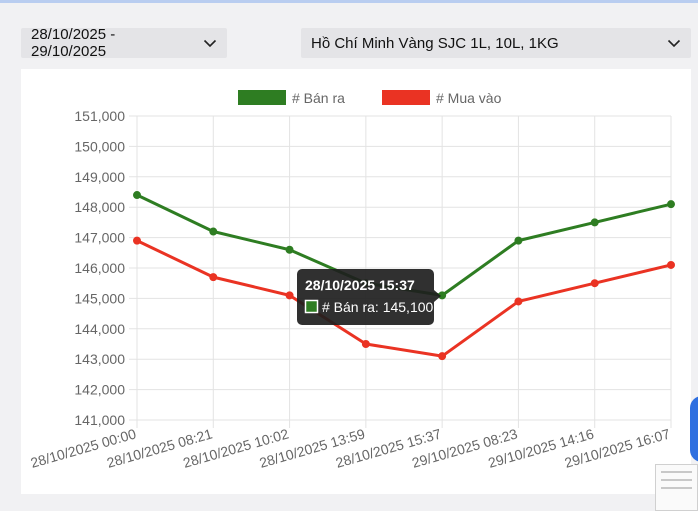 This screenshot has width=698, height=511. I want to click on date-range-select: 28/10/2025 - 29/10/2025, so click(124, 43).